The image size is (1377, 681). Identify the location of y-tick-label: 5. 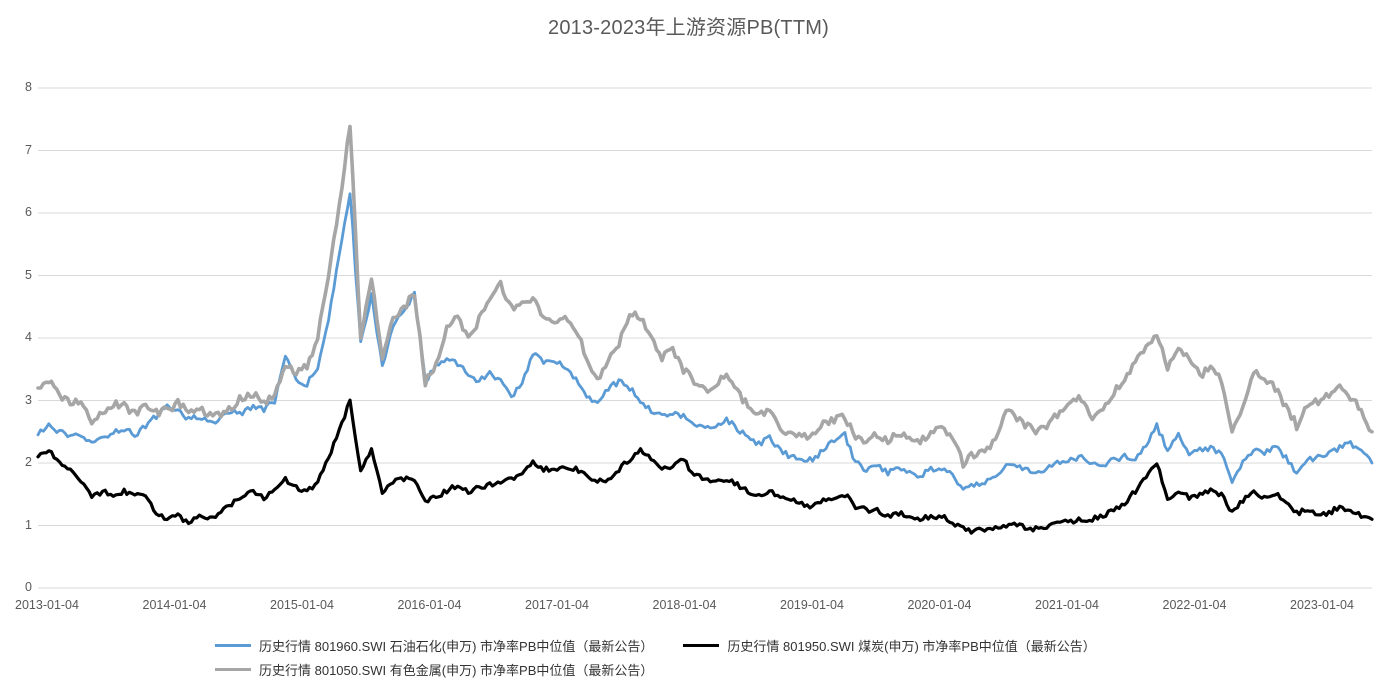
(28, 274).